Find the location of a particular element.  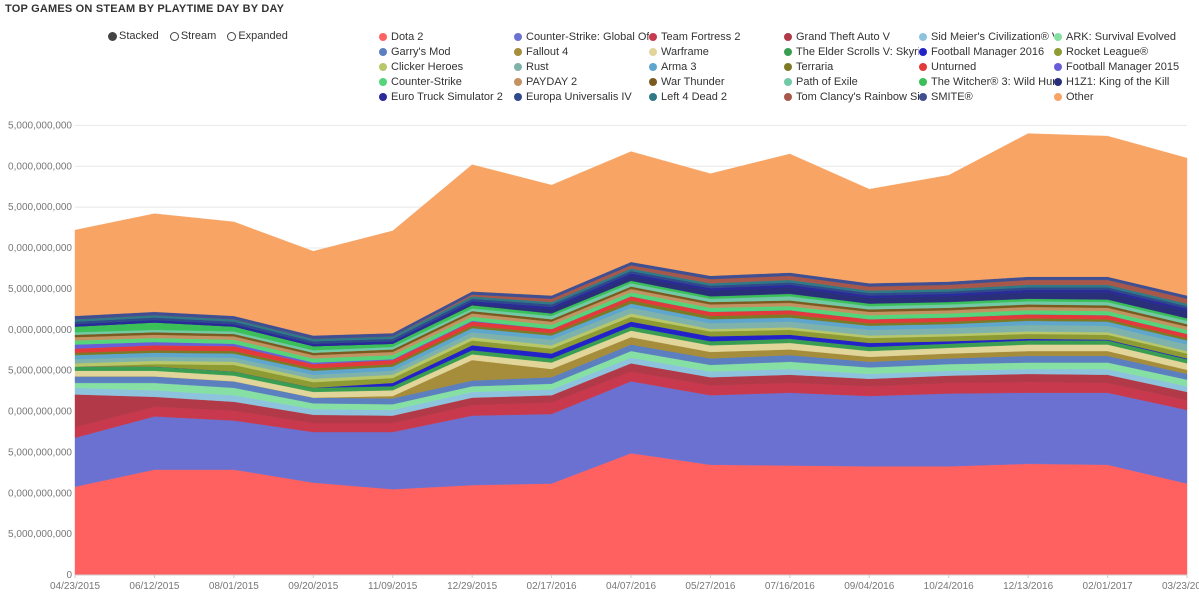

legend-item: Other is located at coordinates (1121, 96).